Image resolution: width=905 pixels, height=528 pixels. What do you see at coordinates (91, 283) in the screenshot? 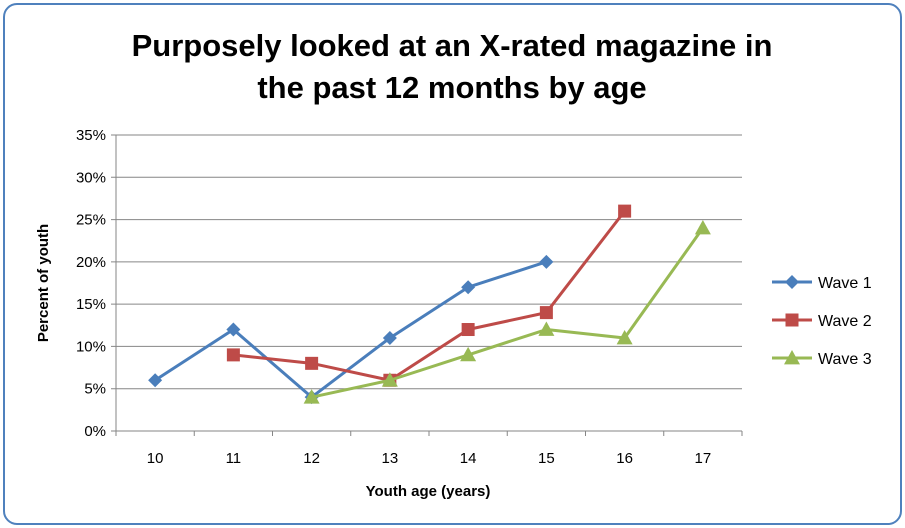
I see `y-axis-ticks: 0% 5% 10% 15% 20% 25% 30% 35%` at bounding box center [91, 283].